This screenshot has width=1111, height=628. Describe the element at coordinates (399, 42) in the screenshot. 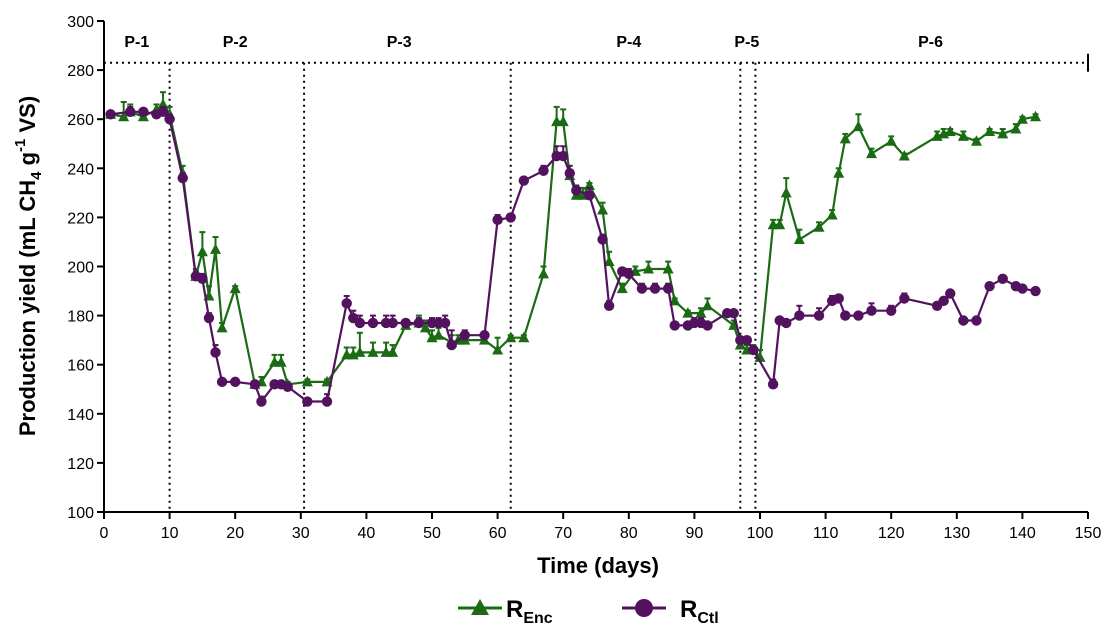

I see `phase-label: P-3` at that location.